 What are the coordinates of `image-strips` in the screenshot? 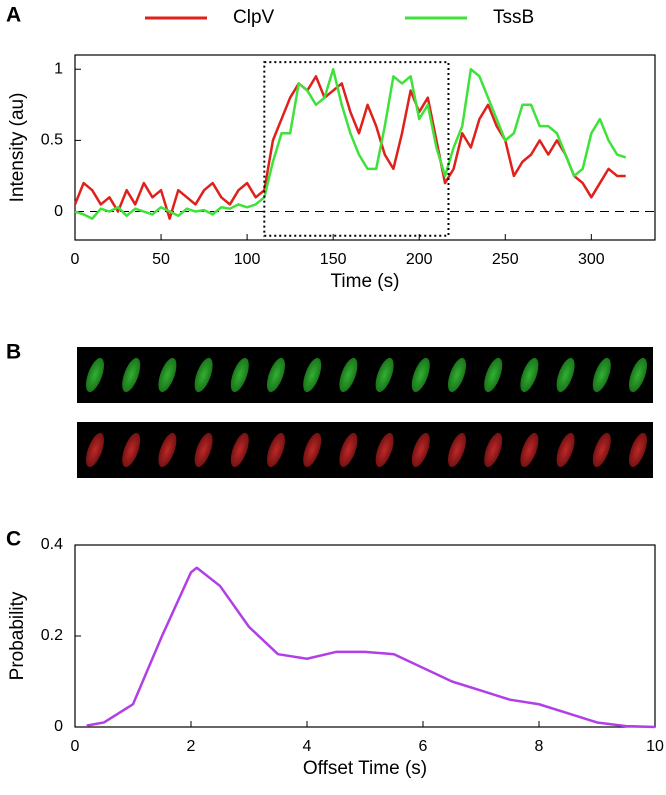 It's located at (365, 412).